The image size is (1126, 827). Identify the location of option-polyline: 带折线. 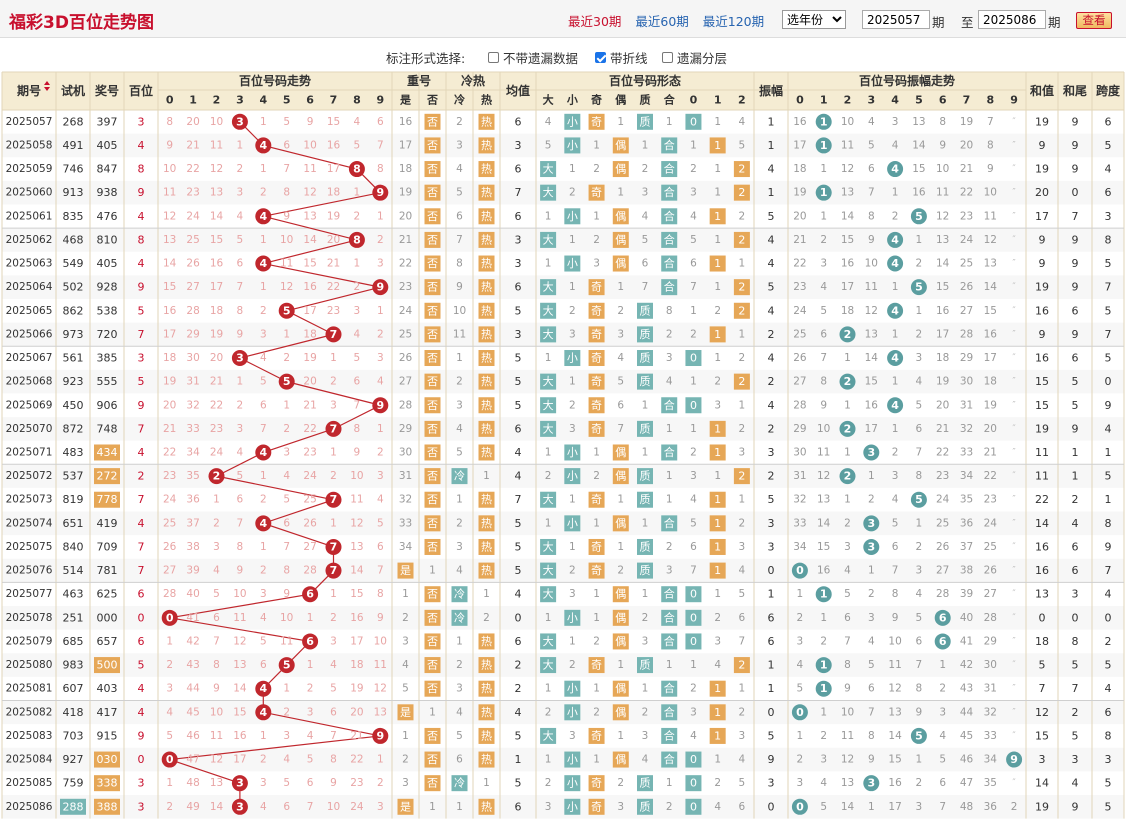
(621, 57).